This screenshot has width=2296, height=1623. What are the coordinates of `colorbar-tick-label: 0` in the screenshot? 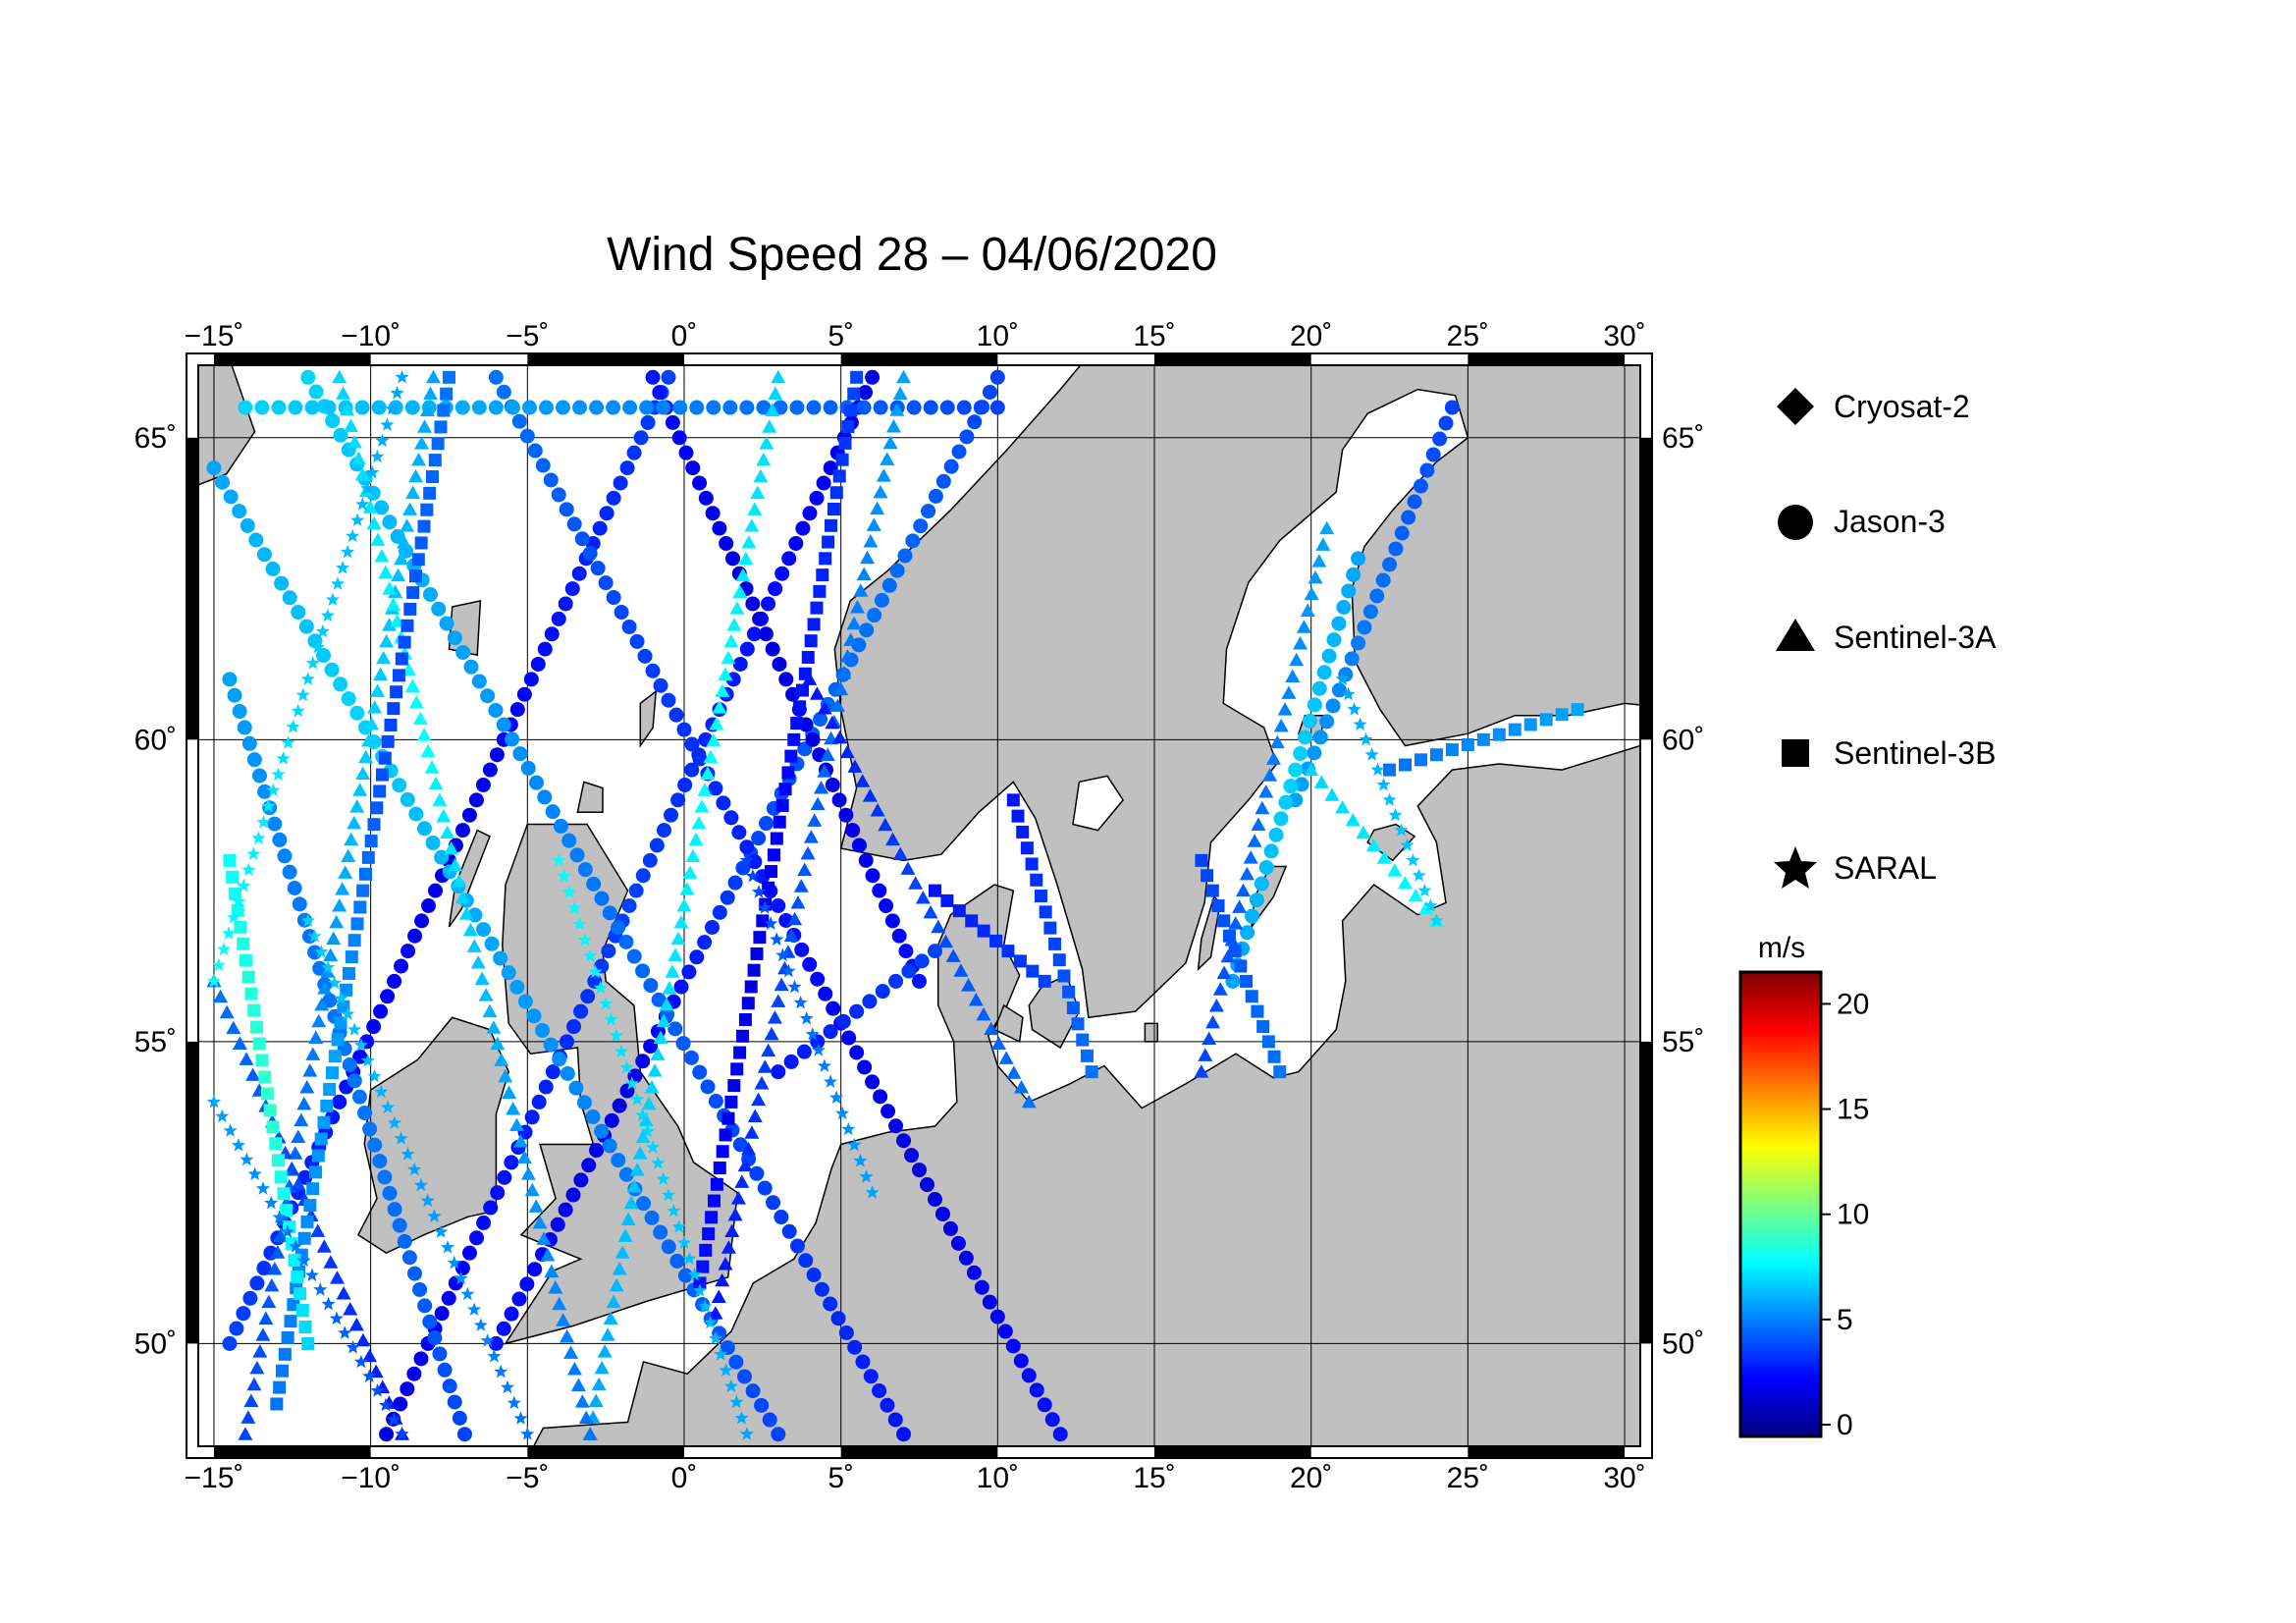 It's located at (1845, 1425).